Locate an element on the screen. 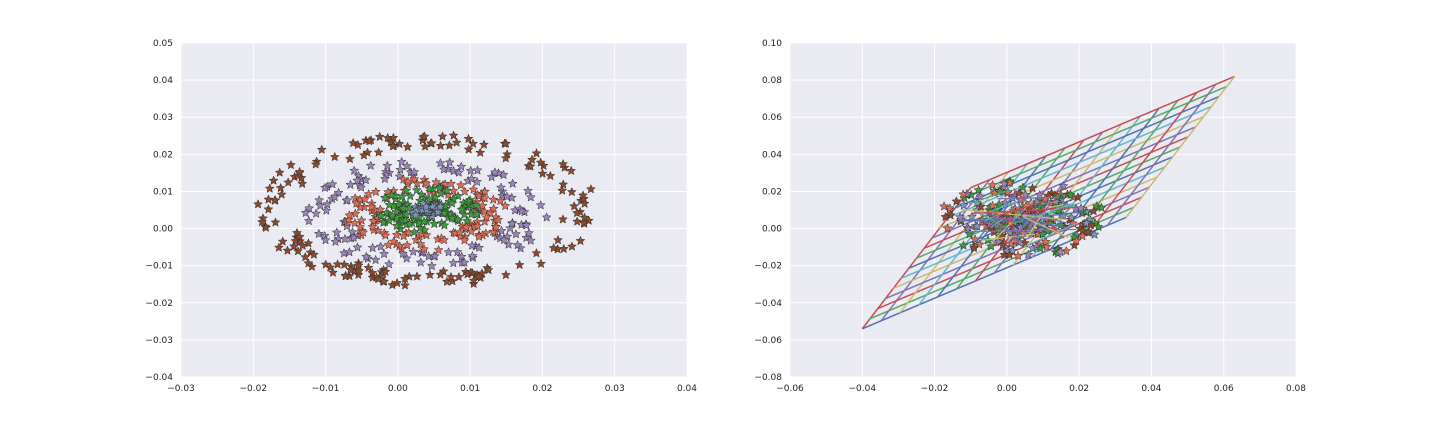 The image size is (1440, 432). x-tick-label: −0.02 is located at coordinates (935, 389).